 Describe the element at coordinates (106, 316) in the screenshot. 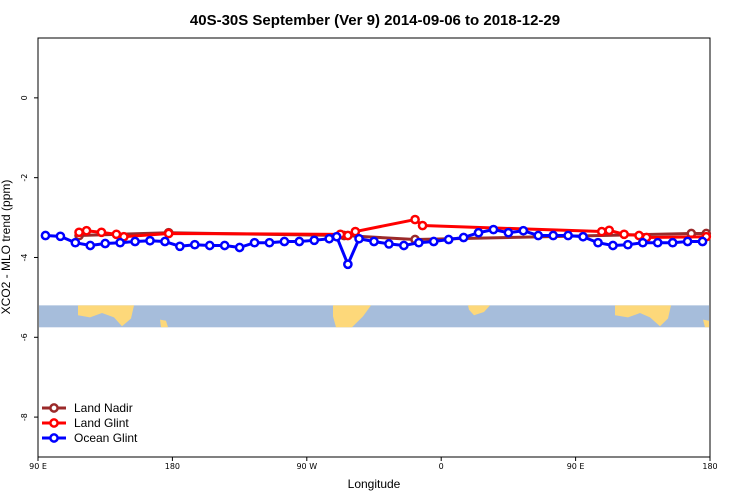

I see `land-australia-left` at that location.